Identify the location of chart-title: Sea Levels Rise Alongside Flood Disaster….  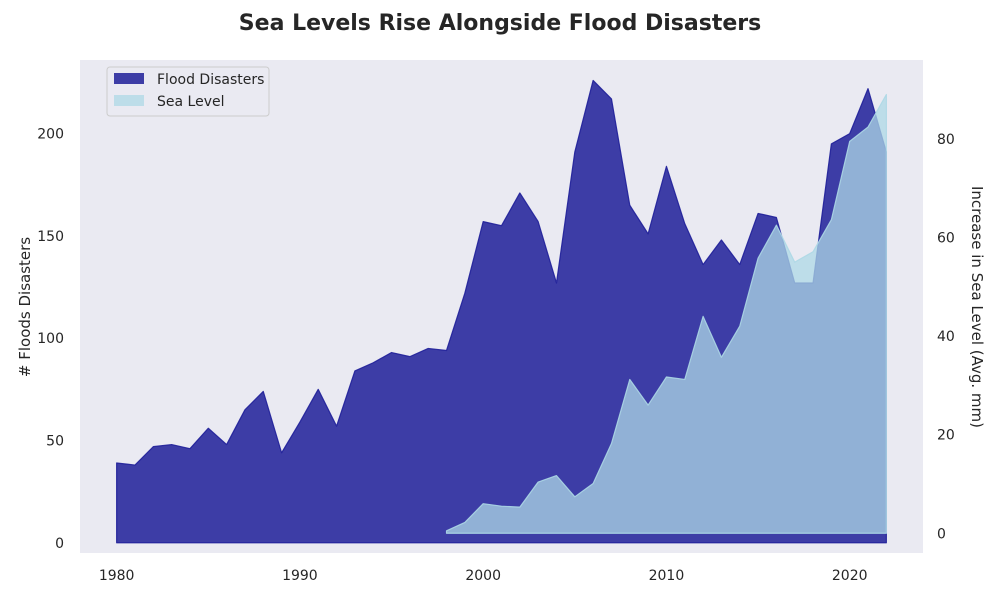
(500, 23).